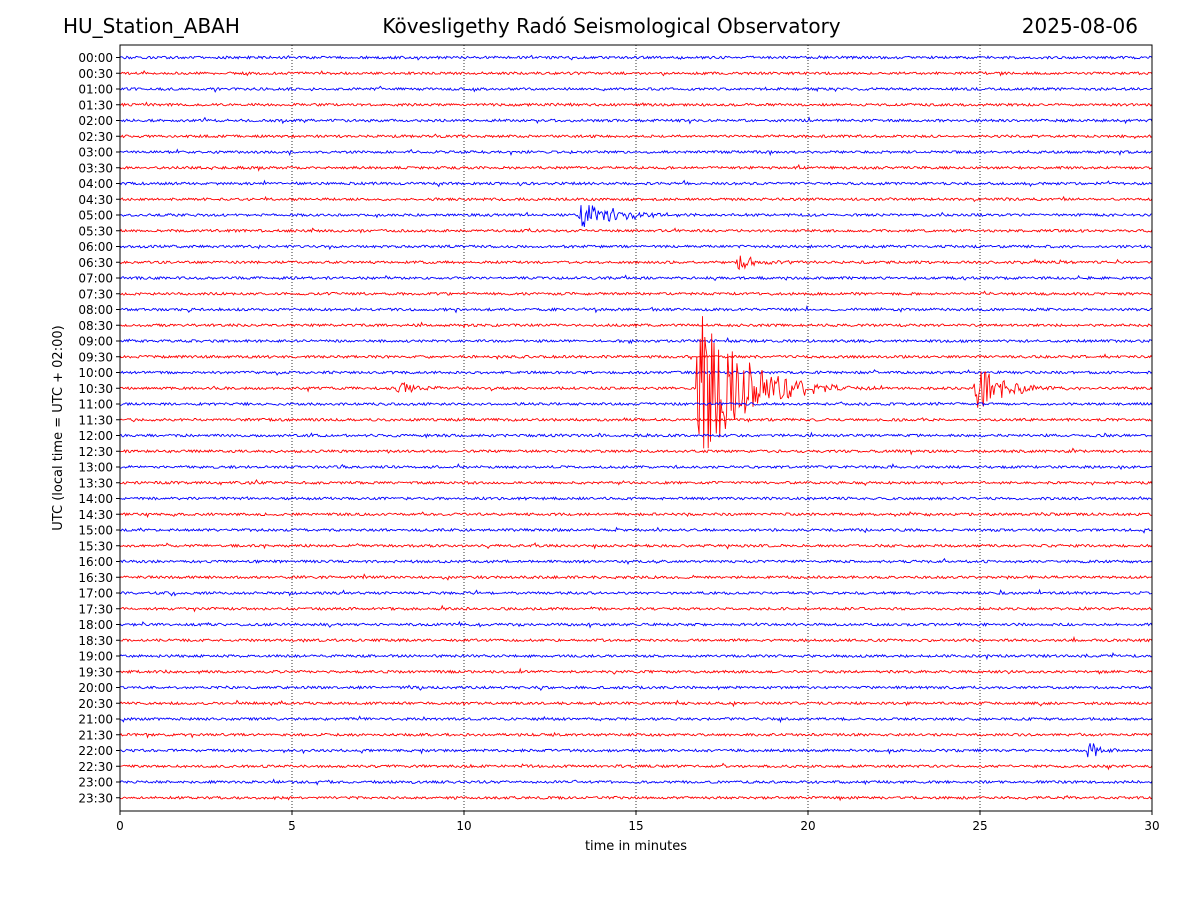  What do you see at coordinates (95, 735) in the screenshot?
I see `y-tick-label: 21:30` at bounding box center [95, 735].